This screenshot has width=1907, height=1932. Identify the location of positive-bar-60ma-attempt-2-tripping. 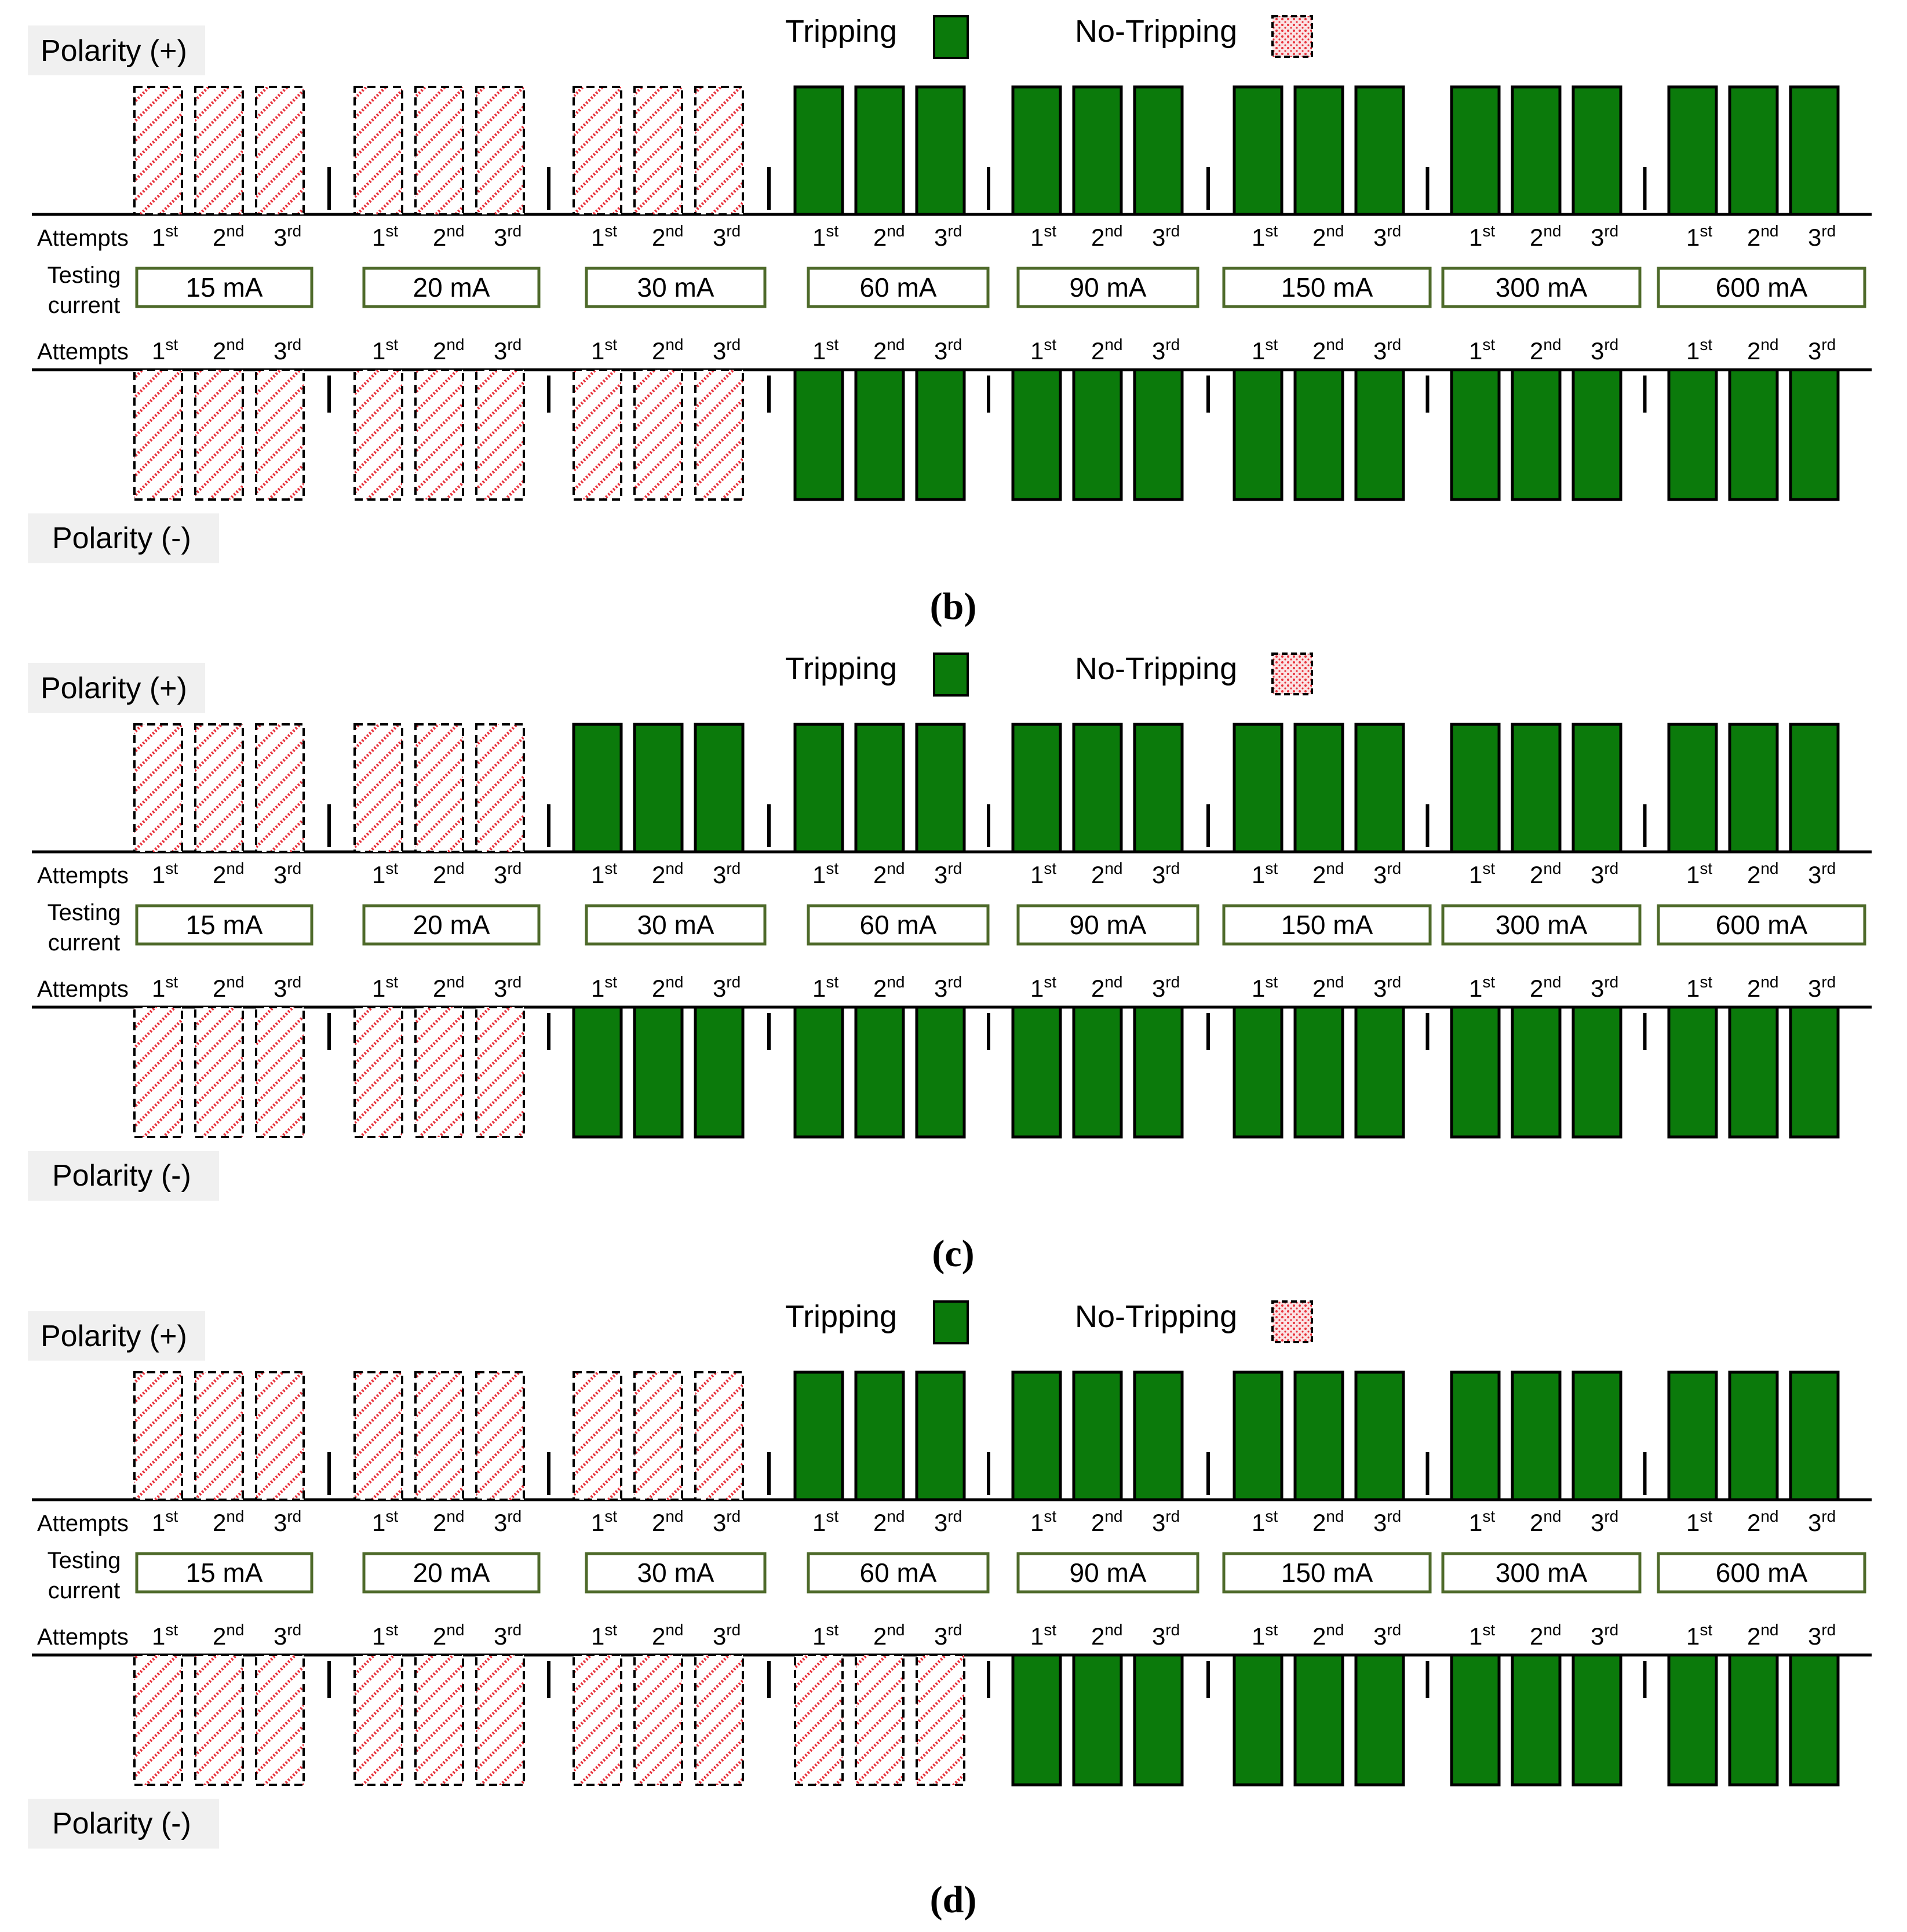
(879, 788).